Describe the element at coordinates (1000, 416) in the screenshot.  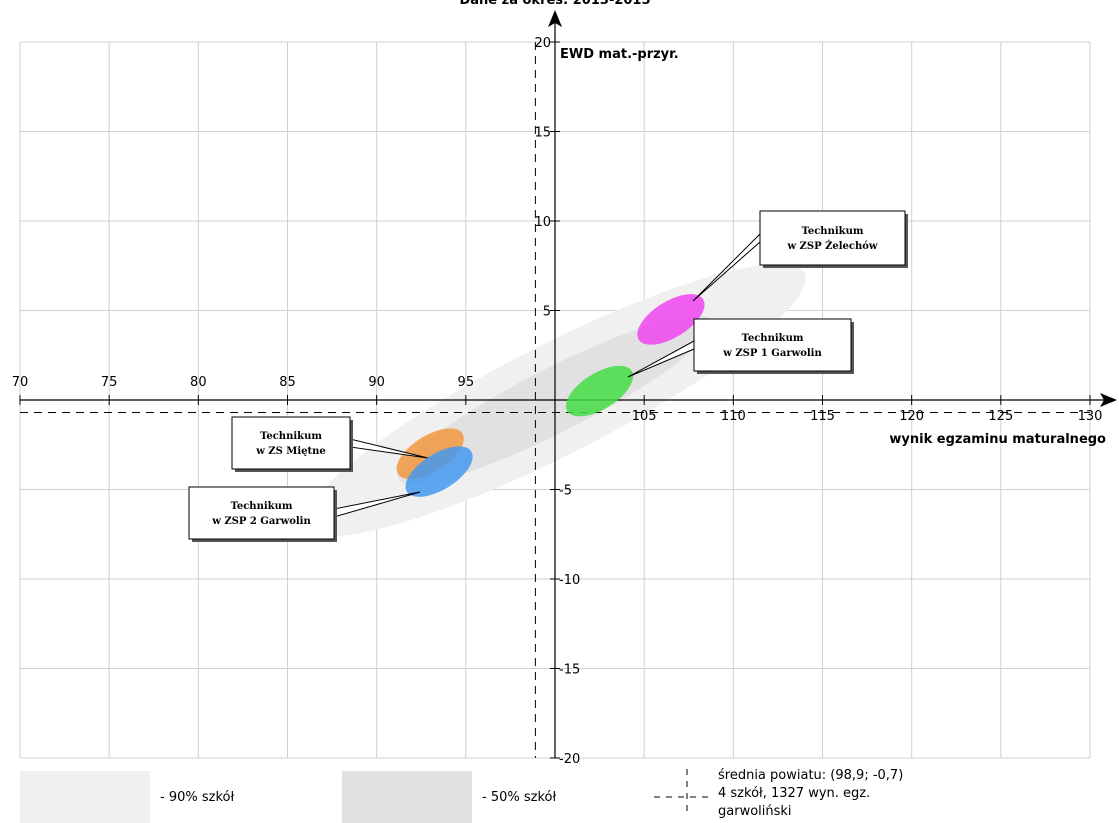
I see `x-tick-label: 125` at that location.